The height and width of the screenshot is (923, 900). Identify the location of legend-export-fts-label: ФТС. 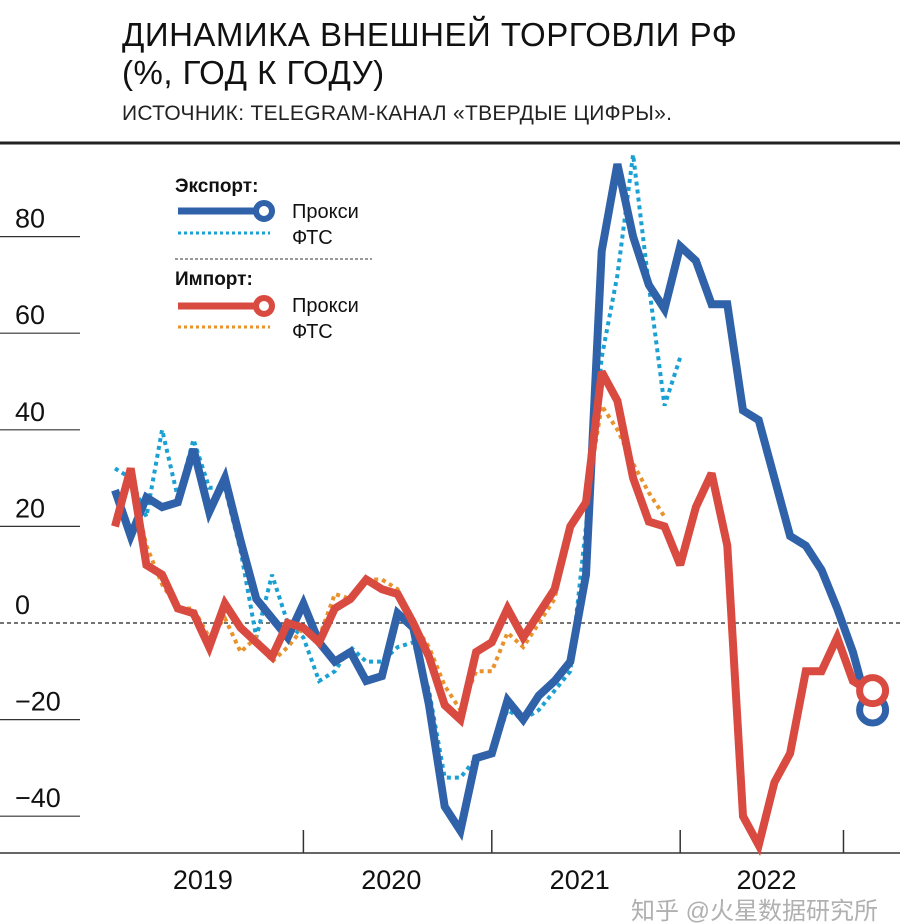
(312, 238).